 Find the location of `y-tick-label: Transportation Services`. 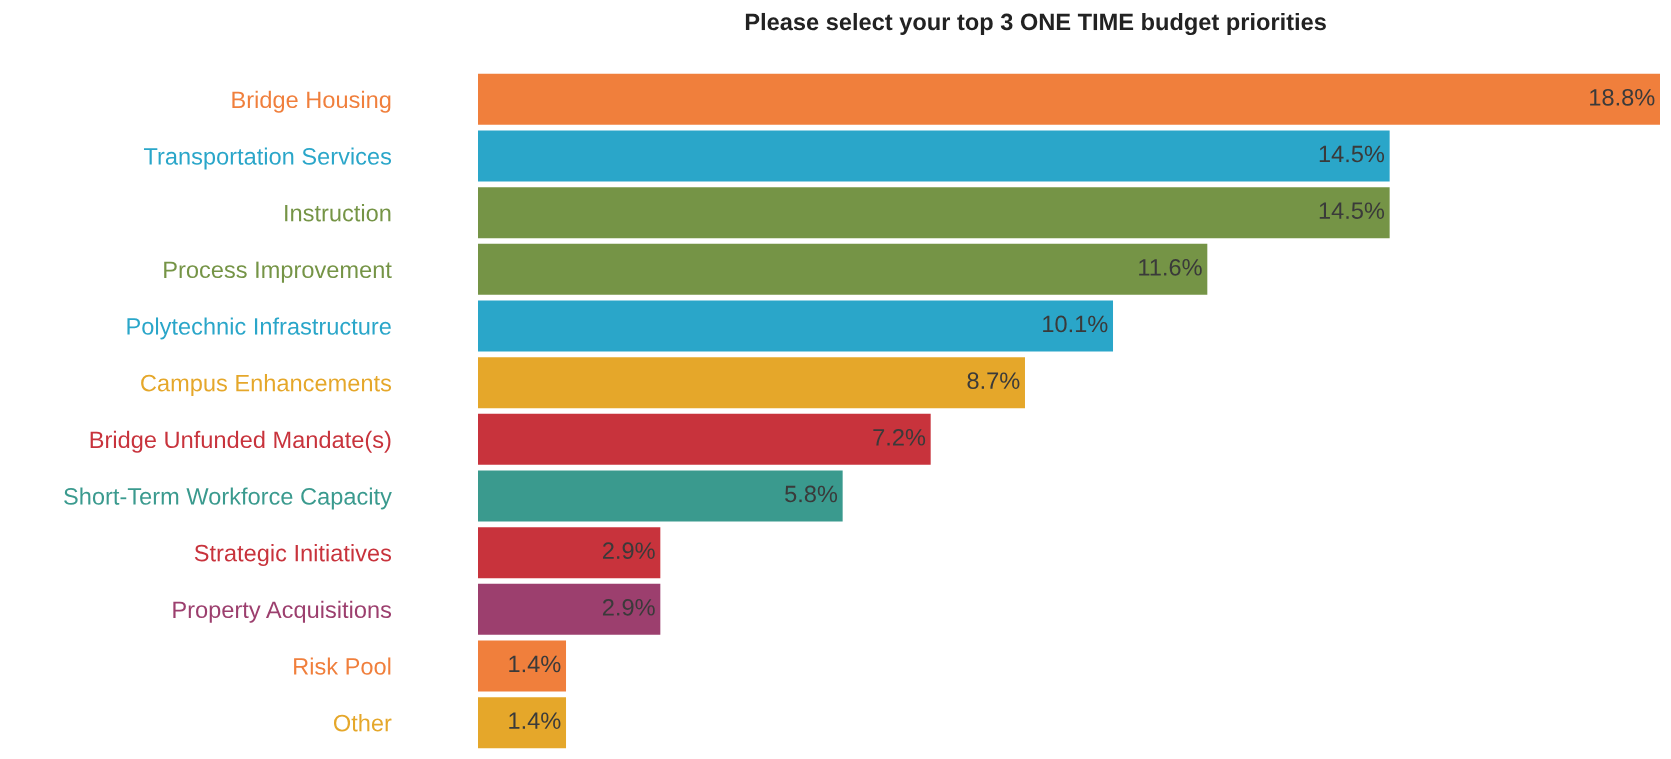

y-tick-label: Transportation Services is located at coordinates (267, 158).